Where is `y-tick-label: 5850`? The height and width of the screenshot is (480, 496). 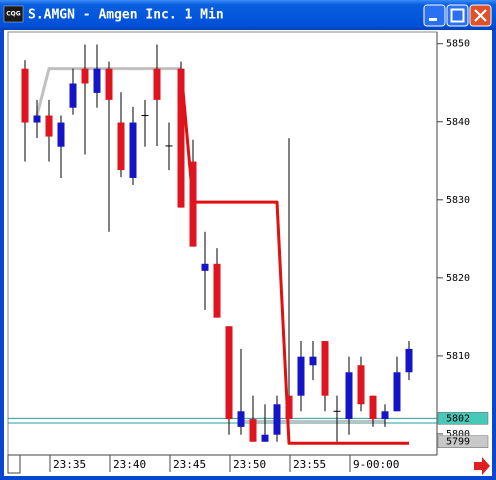
y-tick-label: 5850 is located at coordinates (458, 44).